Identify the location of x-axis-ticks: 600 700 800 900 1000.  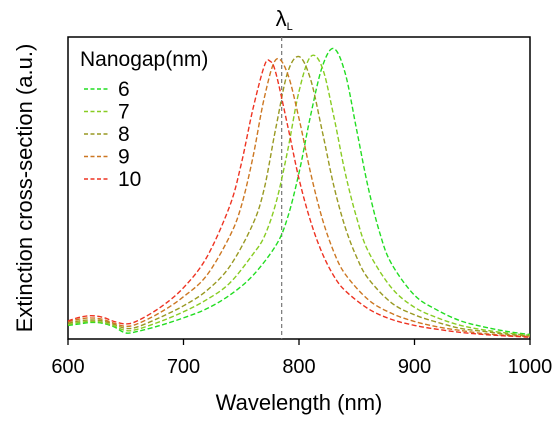
(301, 358).